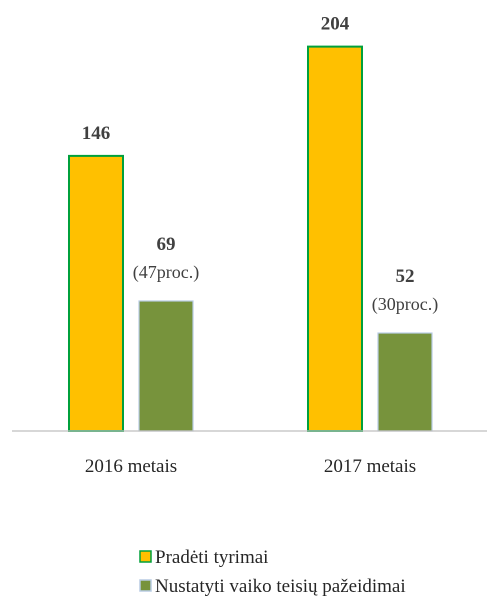 This screenshot has height=611, width=487. I want to click on x-tick-label-2017: 2017 metais, so click(370, 466).